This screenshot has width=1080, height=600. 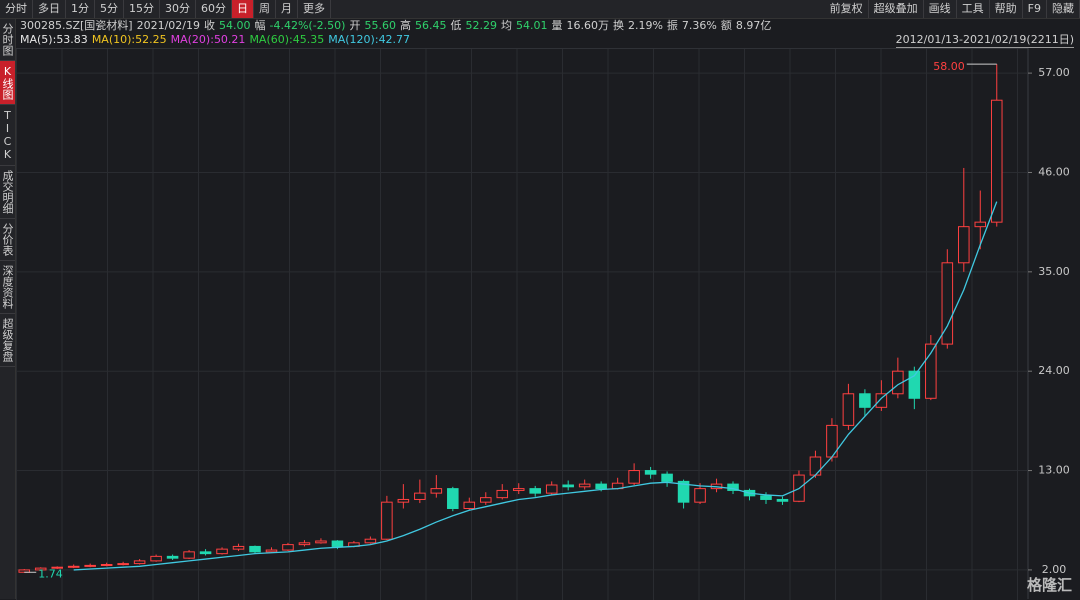 What do you see at coordinates (984, 40) in the screenshot?
I see `date-range: 2012/01/13-2021/02/19(2211日)` at bounding box center [984, 40].